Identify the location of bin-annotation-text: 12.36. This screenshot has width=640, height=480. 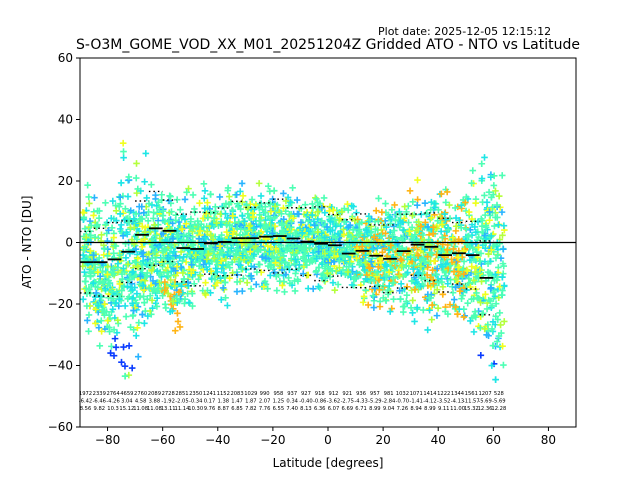
(485, 409).